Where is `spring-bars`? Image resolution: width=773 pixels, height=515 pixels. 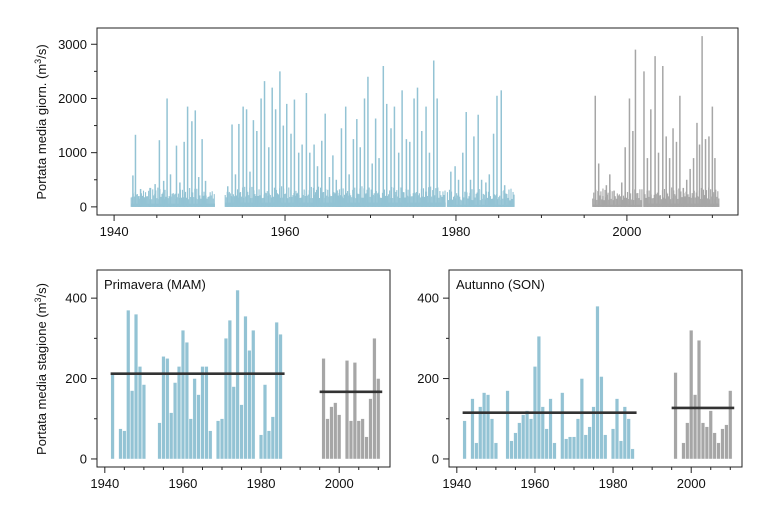
spring-bars is located at coordinates (246, 374).